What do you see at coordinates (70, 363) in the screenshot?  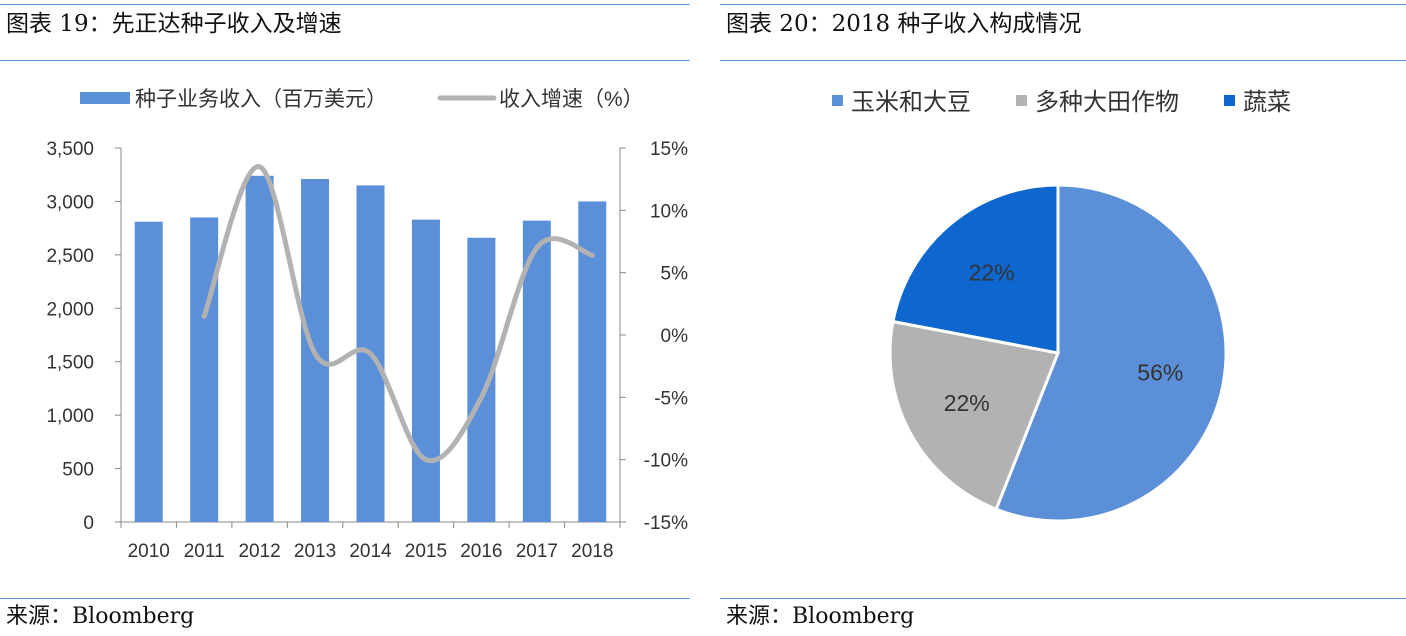 I see `left-tick-label: 1,500` at bounding box center [70, 363].